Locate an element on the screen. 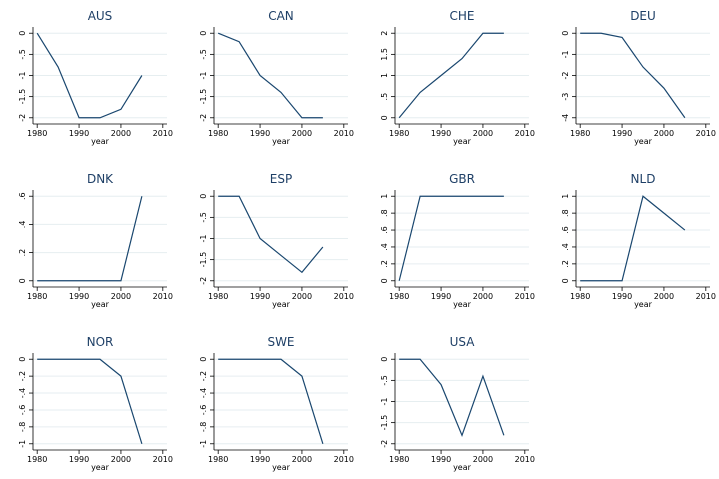 This screenshot has height=479, width=719. panel-title: SWE is located at coordinates (280, 342).